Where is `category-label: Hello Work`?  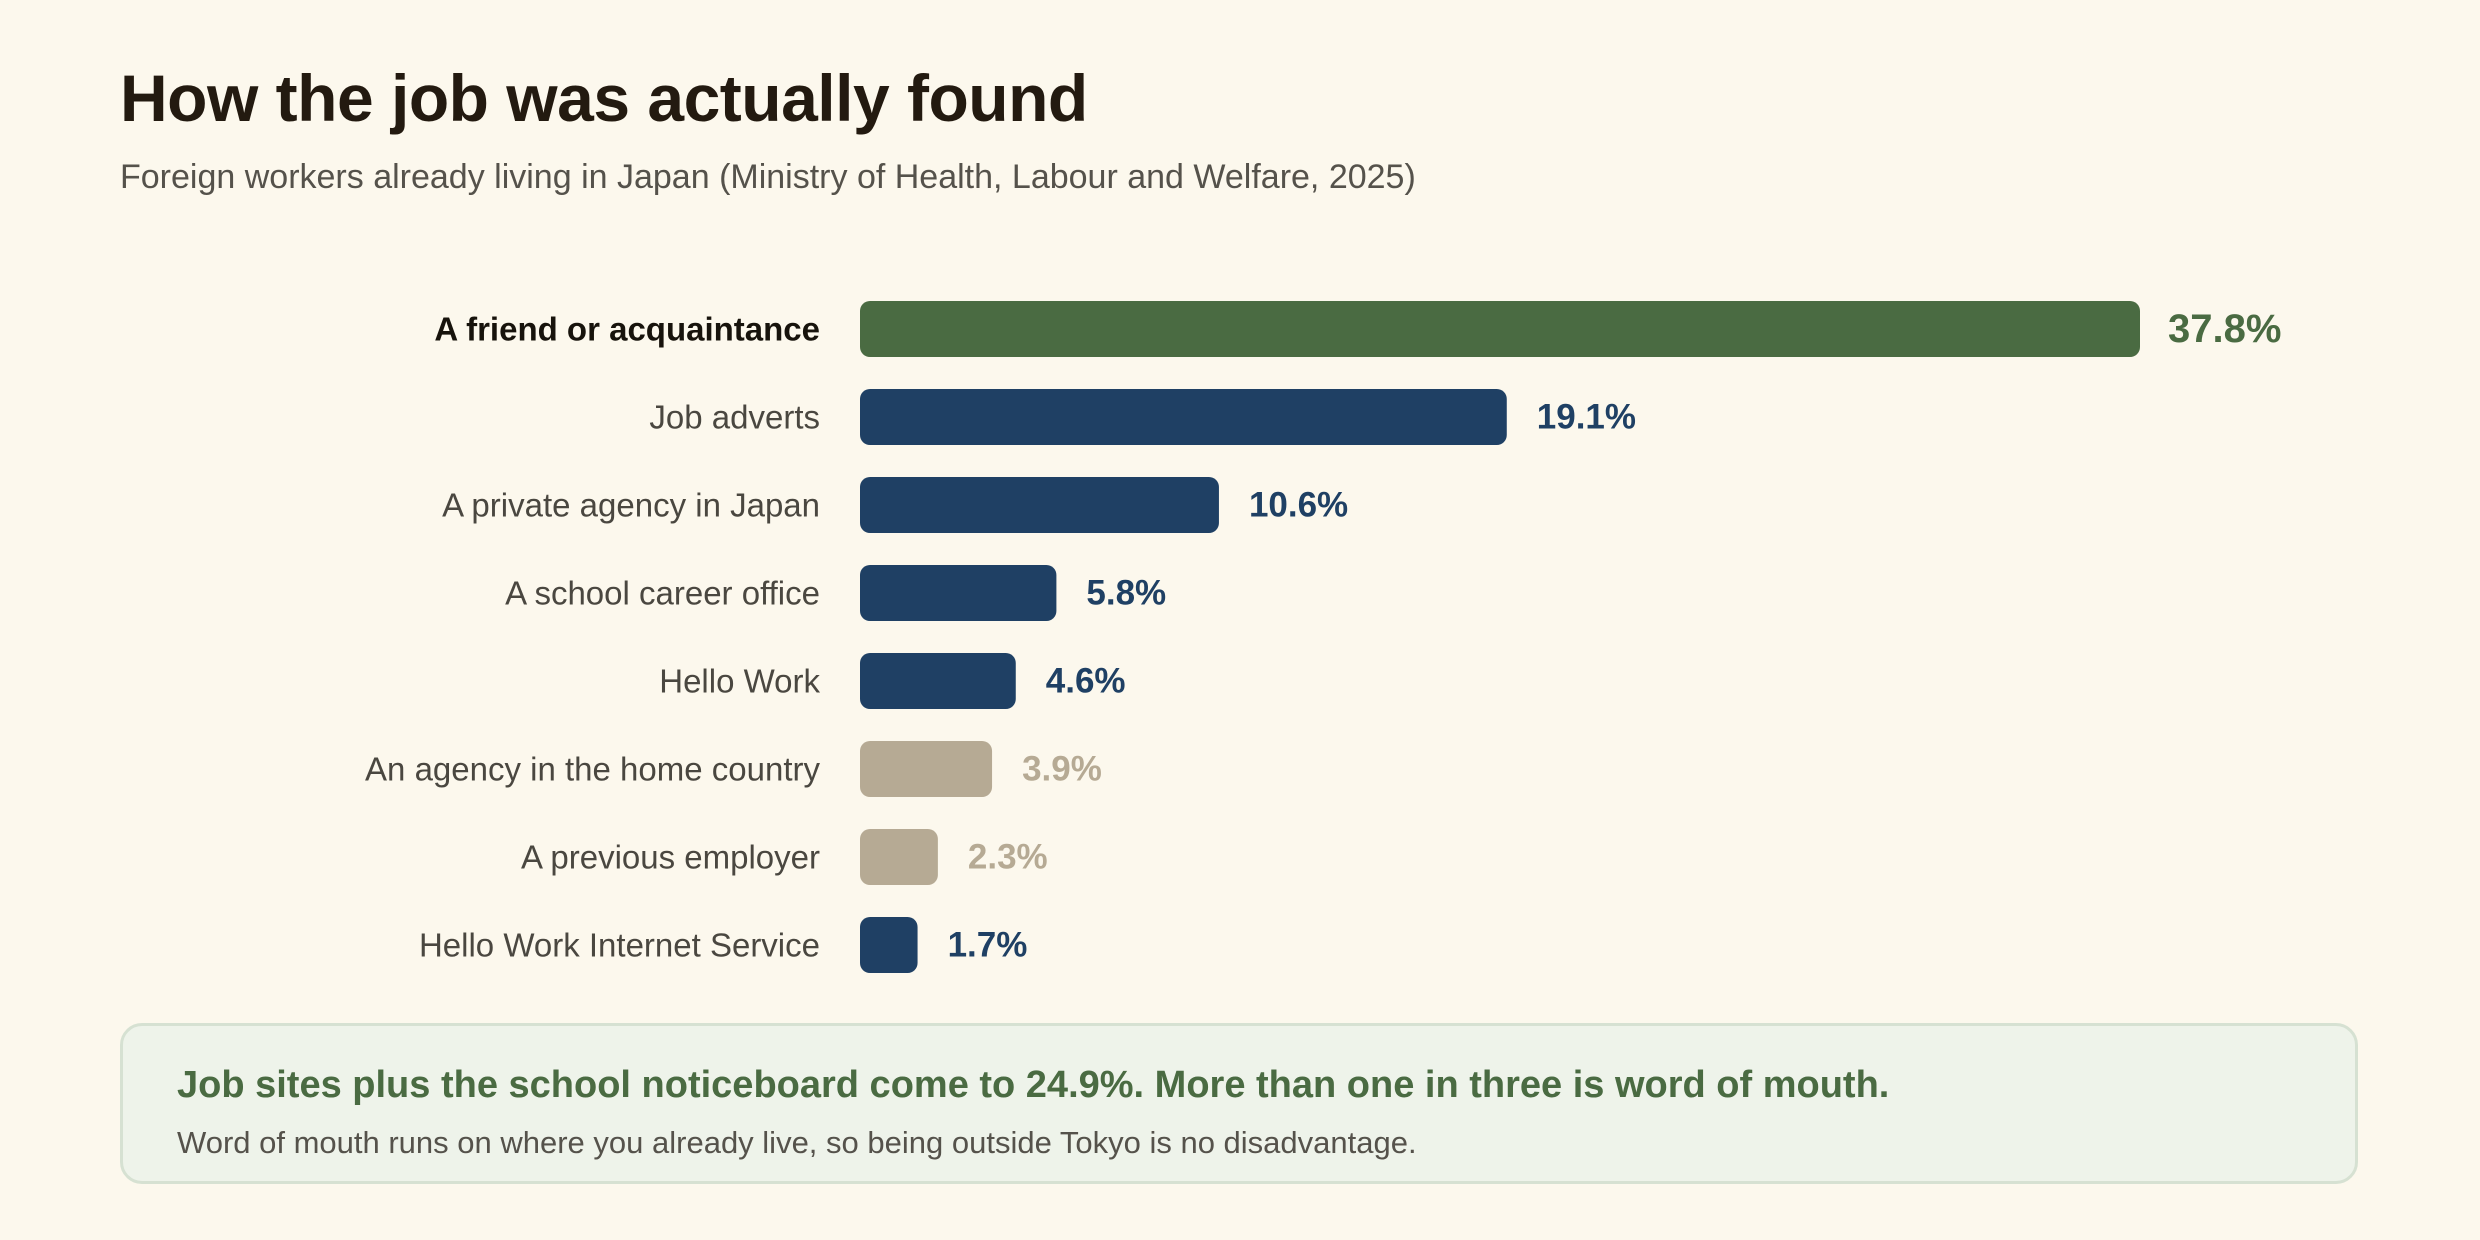
category-label: Hello Work is located at coordinates (739, 681).